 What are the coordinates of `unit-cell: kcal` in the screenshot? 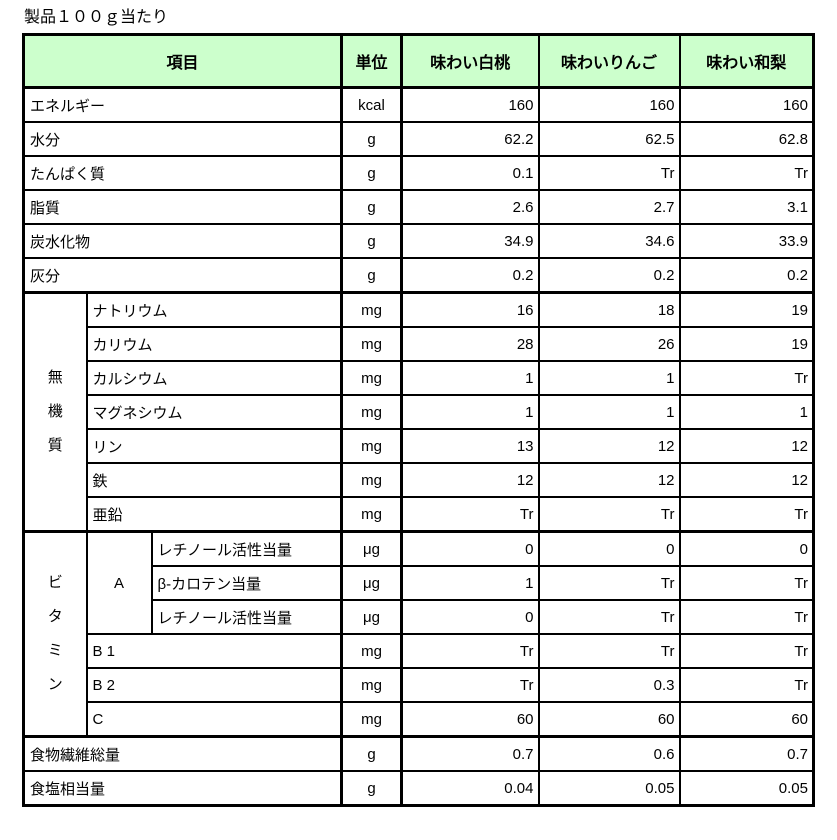 It's located at (371, 104).